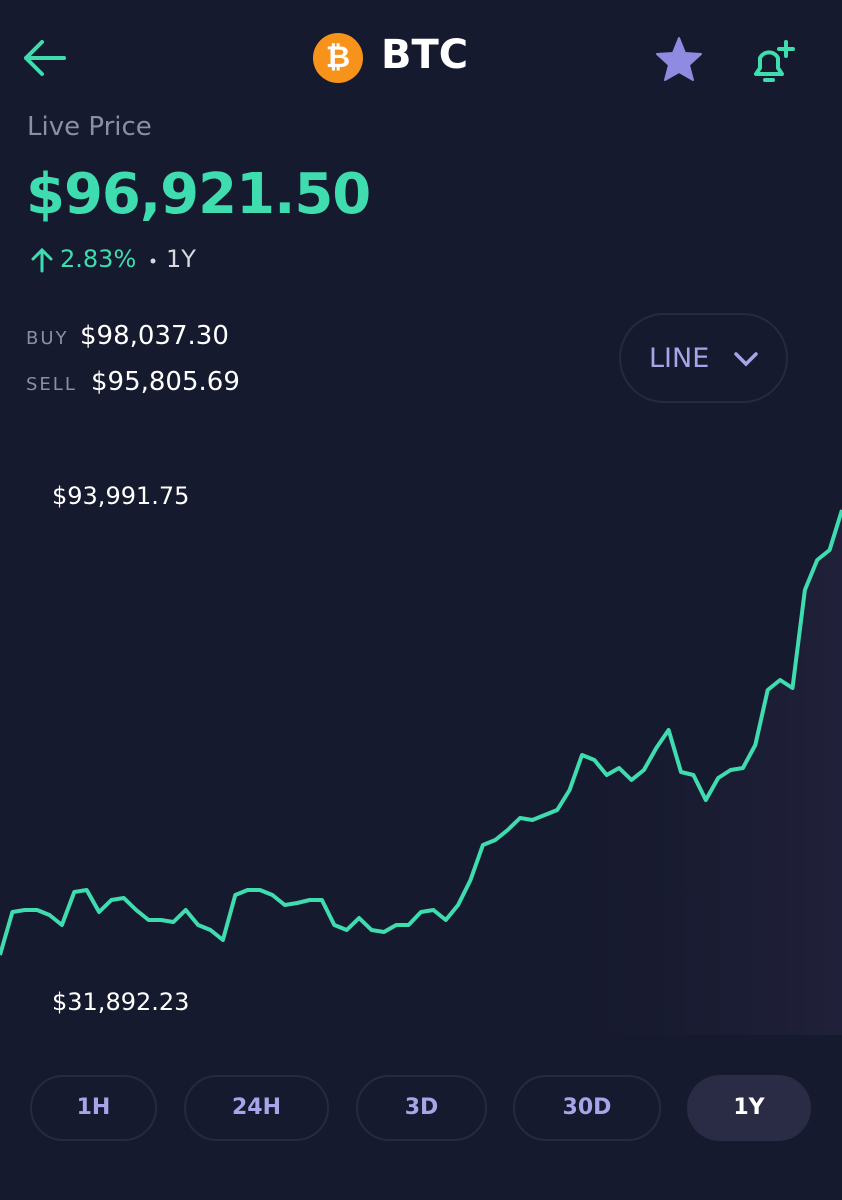  Describe the element at coordinates (421, 1108) in the screenshot. I see `range-button: 3D` at that location.